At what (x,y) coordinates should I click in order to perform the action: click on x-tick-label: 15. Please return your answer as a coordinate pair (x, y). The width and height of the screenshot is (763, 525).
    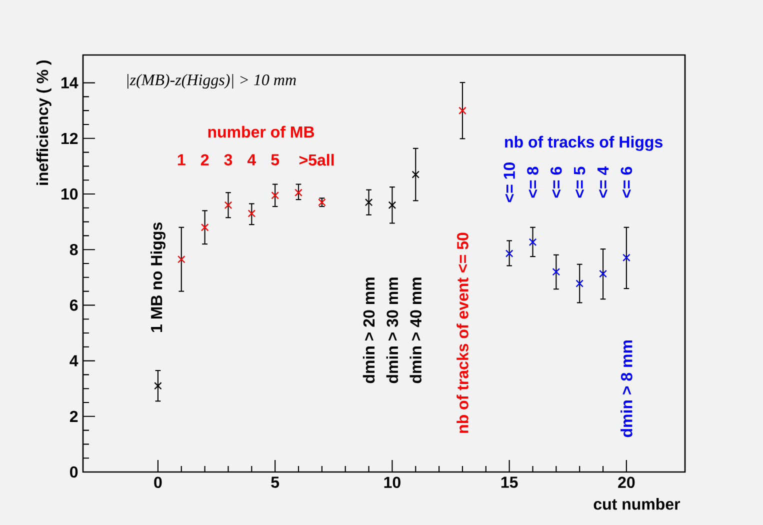
    Looking at the image, I should click on (509, 482).